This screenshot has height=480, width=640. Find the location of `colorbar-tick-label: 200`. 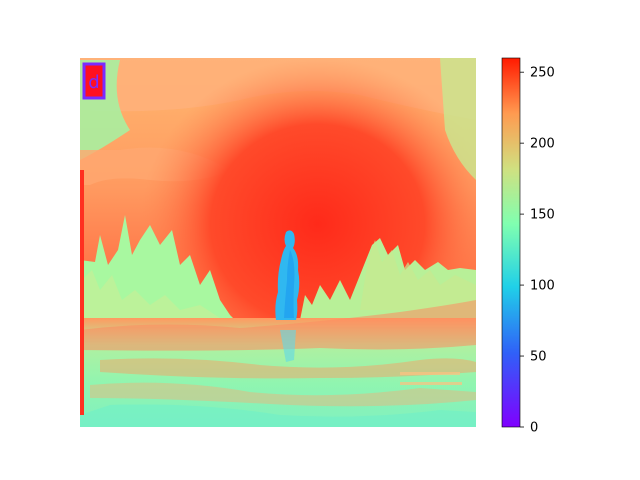

colorbar-tick-label: 200 is located at coordinates (542, 144).